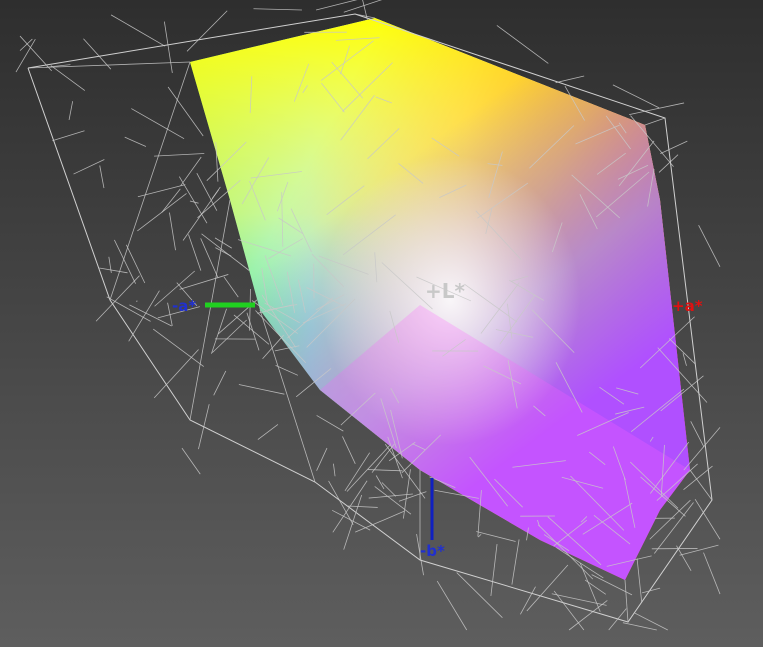 The image size is (763, 647). I want to click on b-minus-label: -b*, so click(432, 551).